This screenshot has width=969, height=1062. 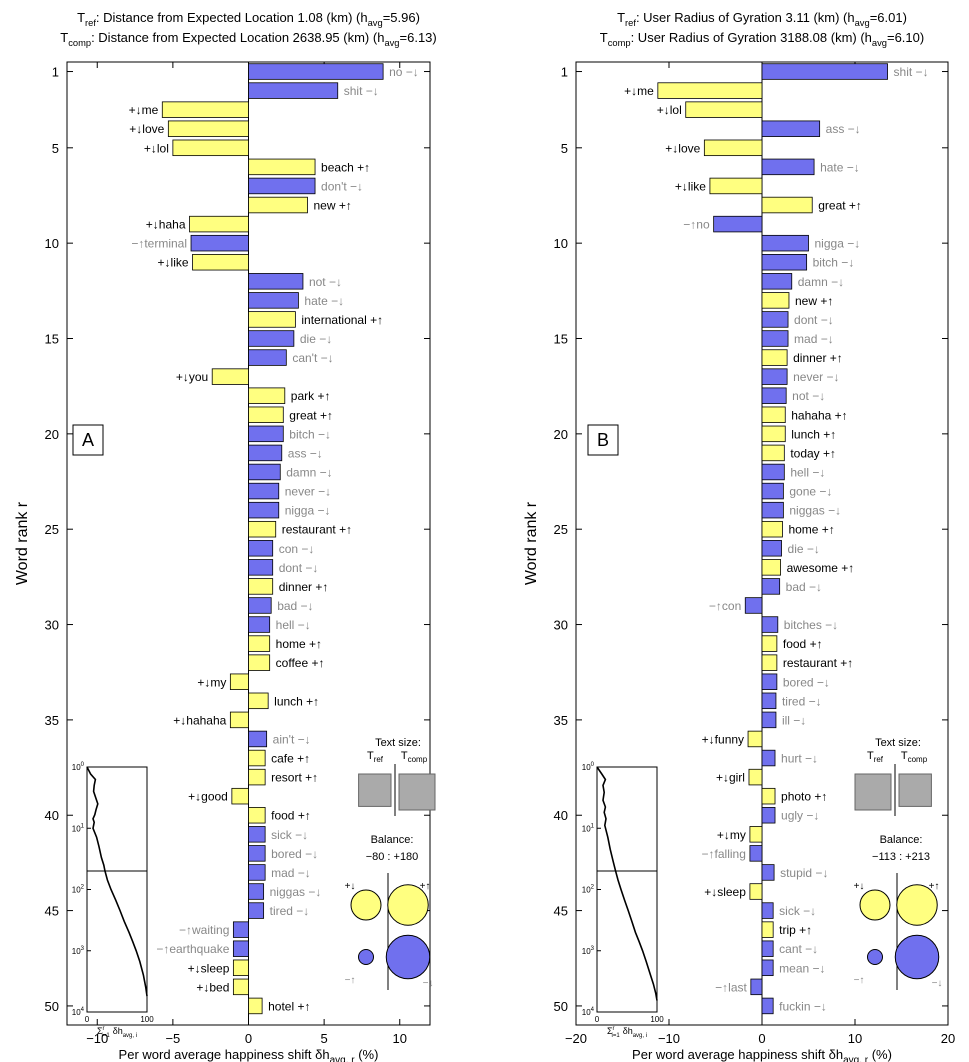 What do you see at coordinates (289, 1006) in the screenshot?
I see `bar-label-hotel: hotel +↑` at bounding box center [289, 1006].